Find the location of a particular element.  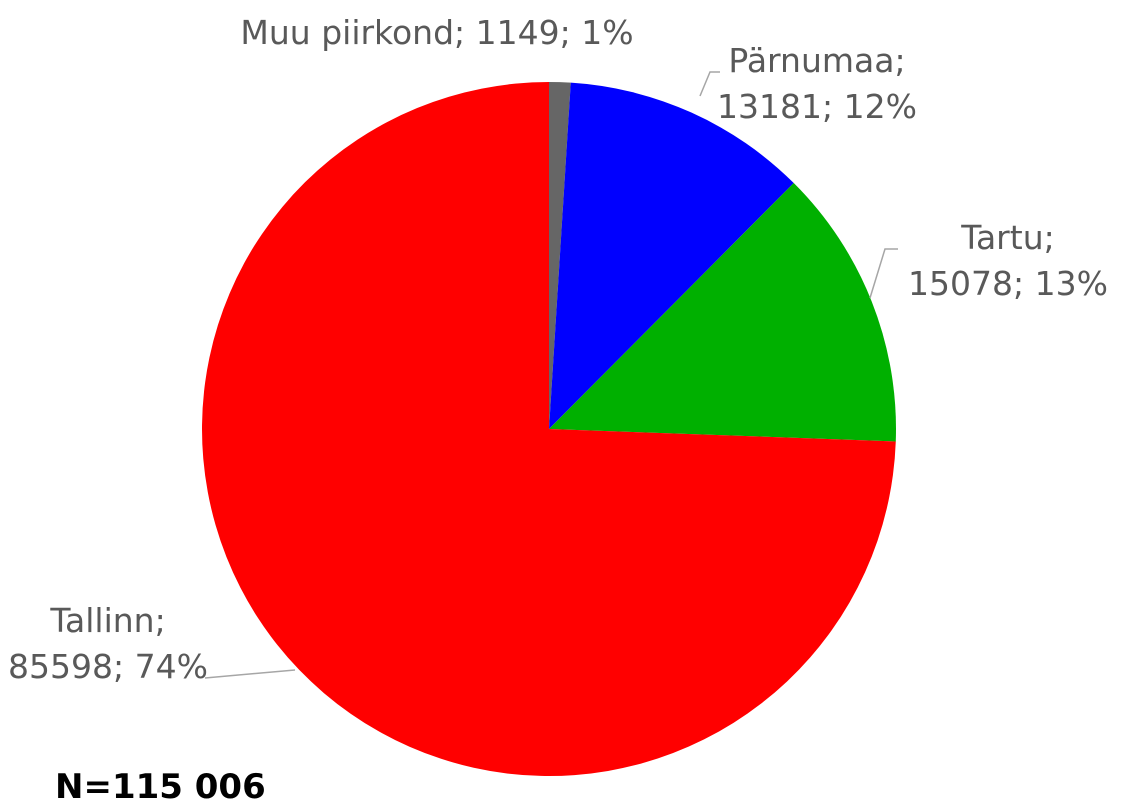

data-label: Pärnumaa; 13181; 12% is located at coordinates (817, 83).